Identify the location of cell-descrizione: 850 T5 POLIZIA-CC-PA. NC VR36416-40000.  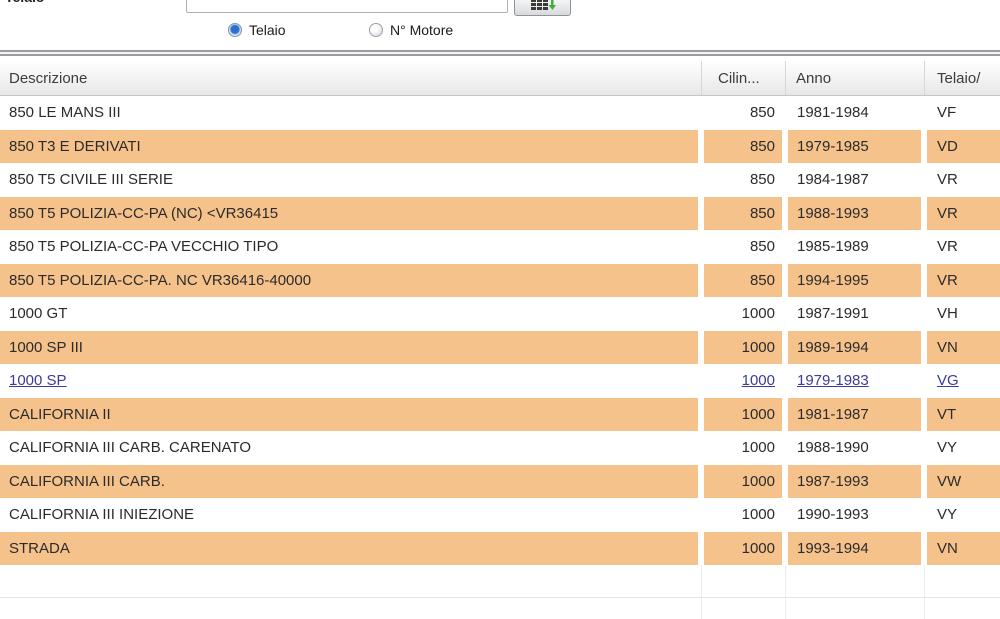
(349, 280).